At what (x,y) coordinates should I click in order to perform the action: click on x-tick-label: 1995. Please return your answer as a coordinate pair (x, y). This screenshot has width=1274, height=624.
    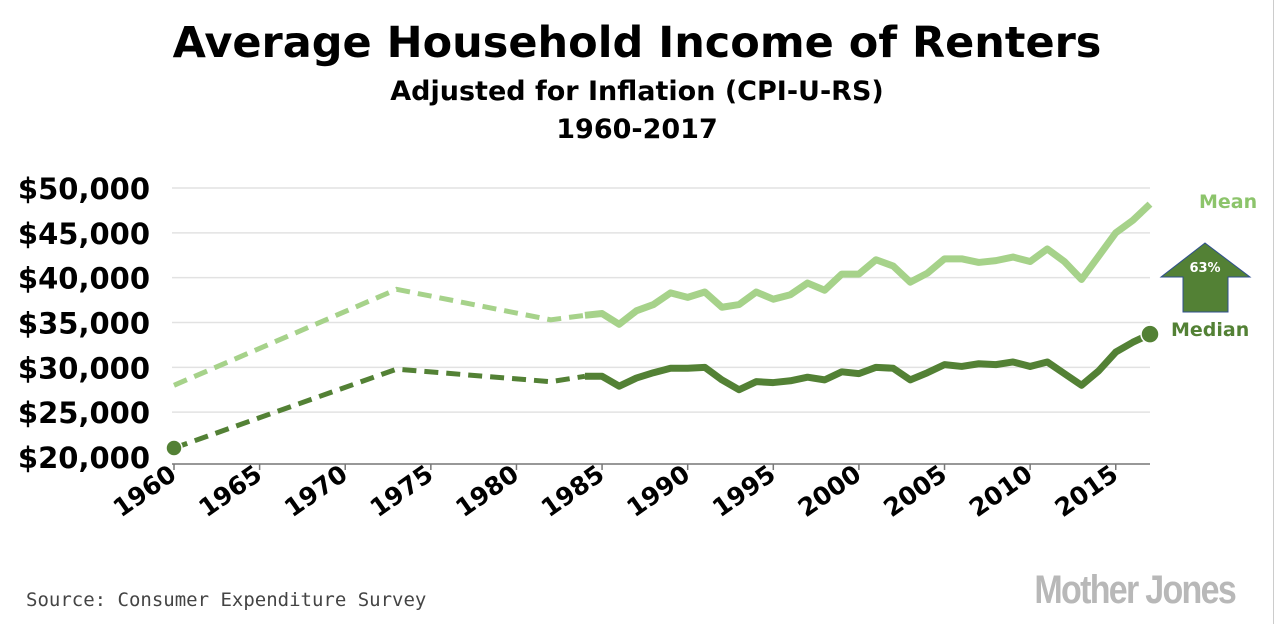
    Looking at the image, I should click on (744, 491).